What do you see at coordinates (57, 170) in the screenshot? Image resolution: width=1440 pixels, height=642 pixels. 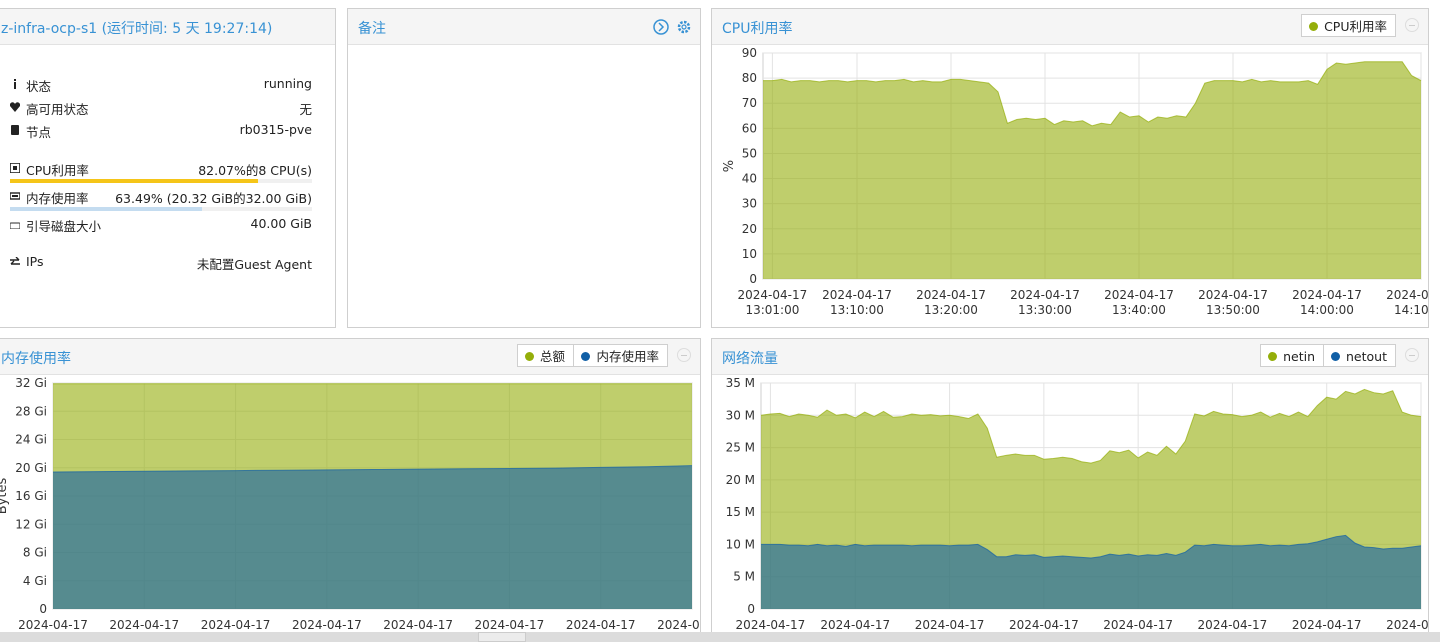 I see `status-label: CPU利用率` at bounding box center [57, 170].